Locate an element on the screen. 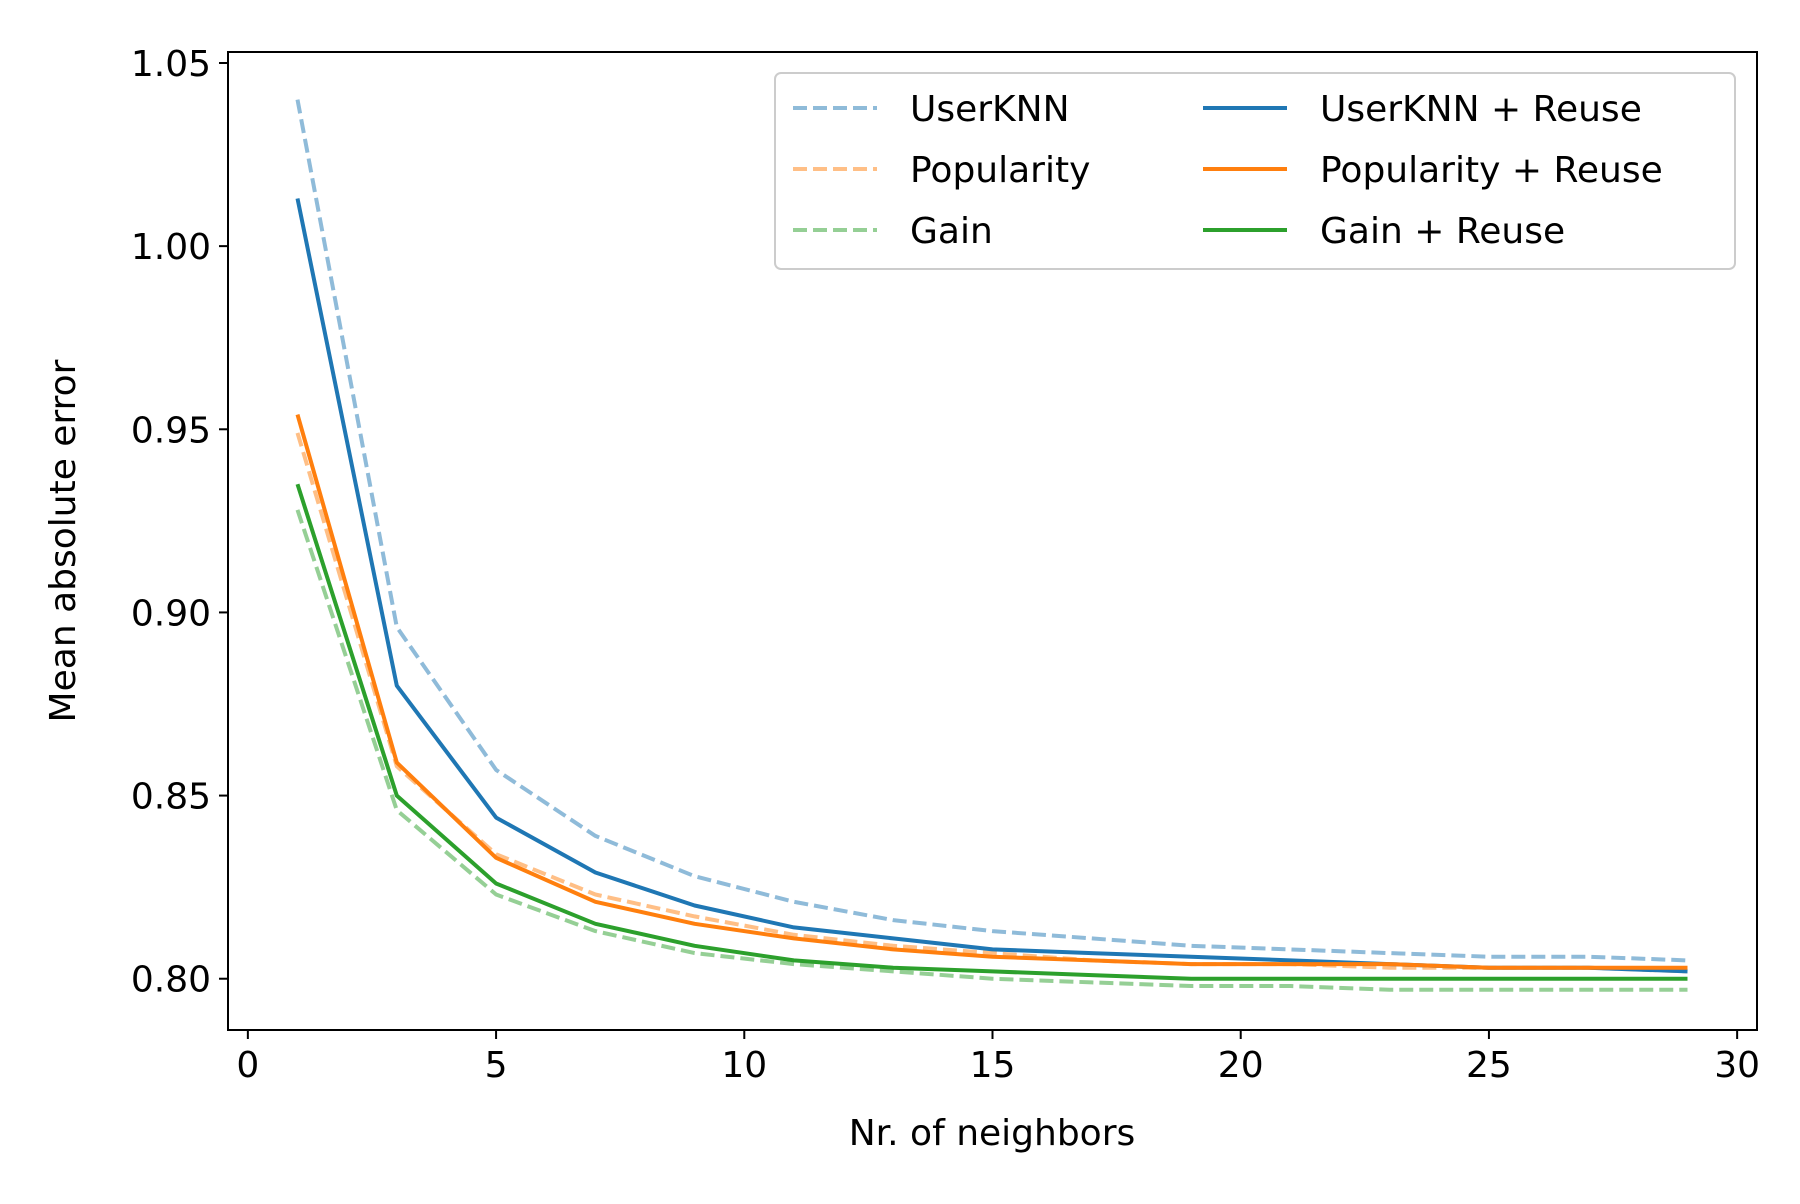 The height and width of the screenshot is (1204, 1800). y-tick-label: 0.85 is located at coordinates (171, 797).